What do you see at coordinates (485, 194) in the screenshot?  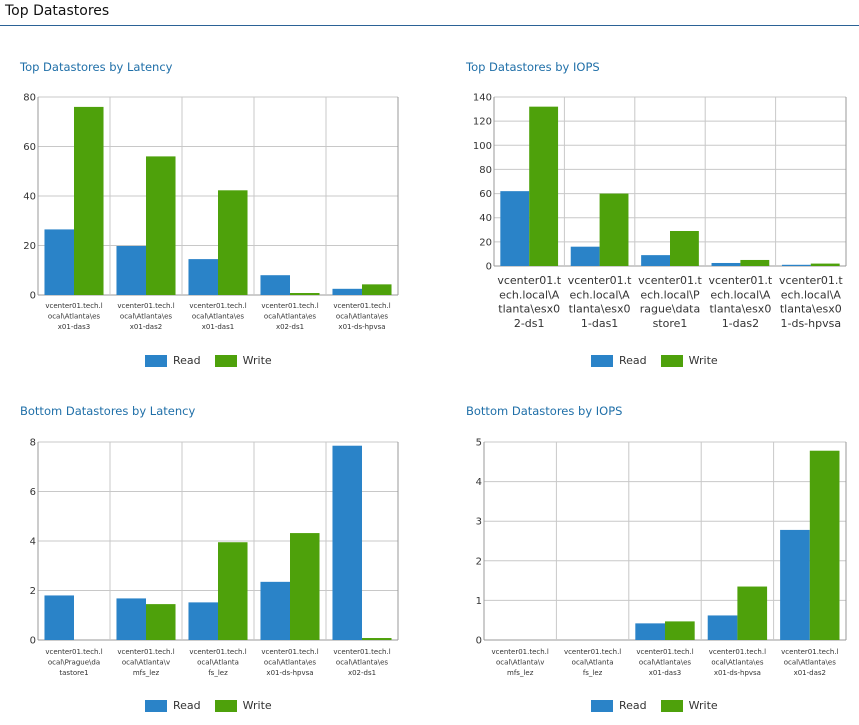 I see `top-iops-ytick-label: 60` at bounding box center [485, 194].